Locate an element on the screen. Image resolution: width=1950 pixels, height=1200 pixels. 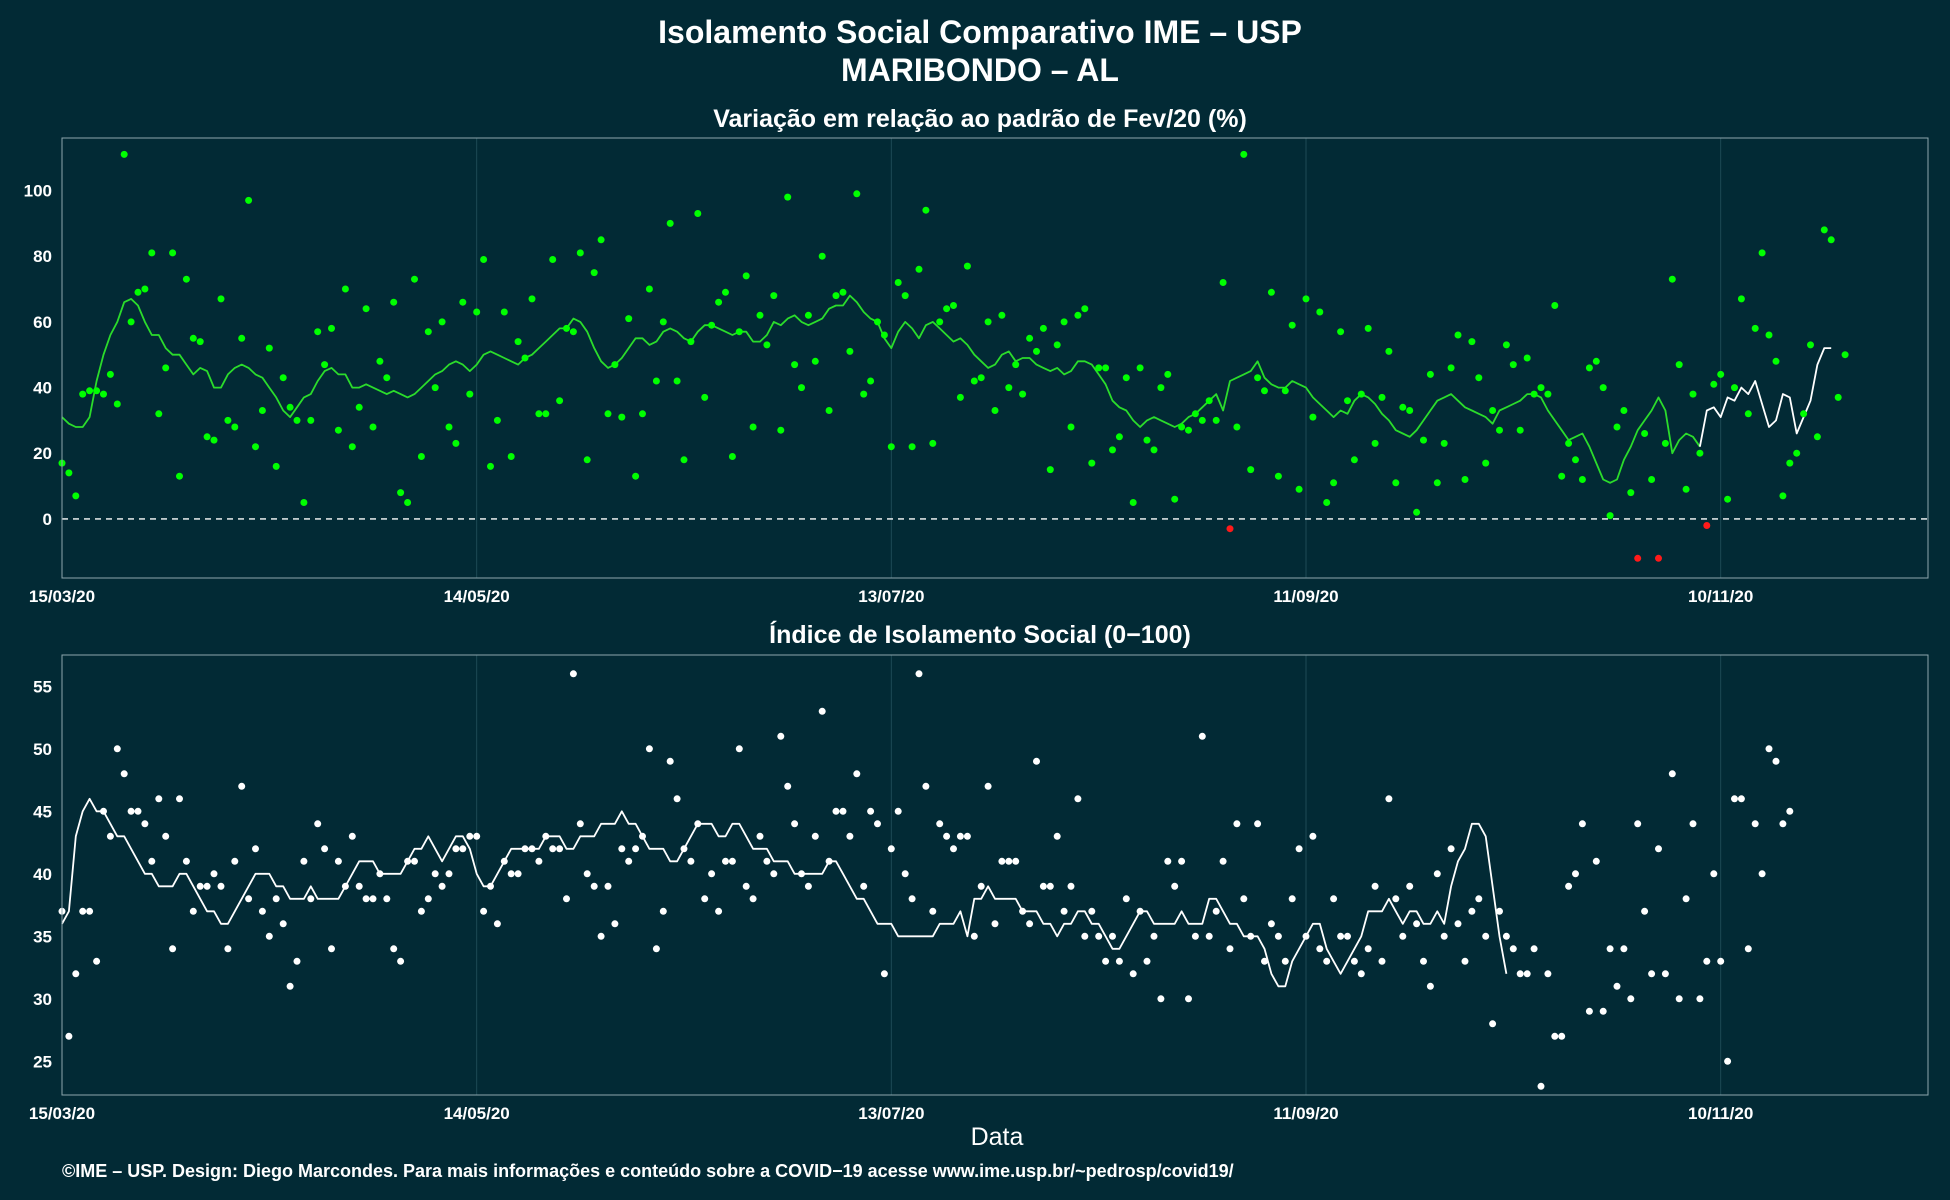
y-tick-label: 45 is located at coordinates (42, 811).